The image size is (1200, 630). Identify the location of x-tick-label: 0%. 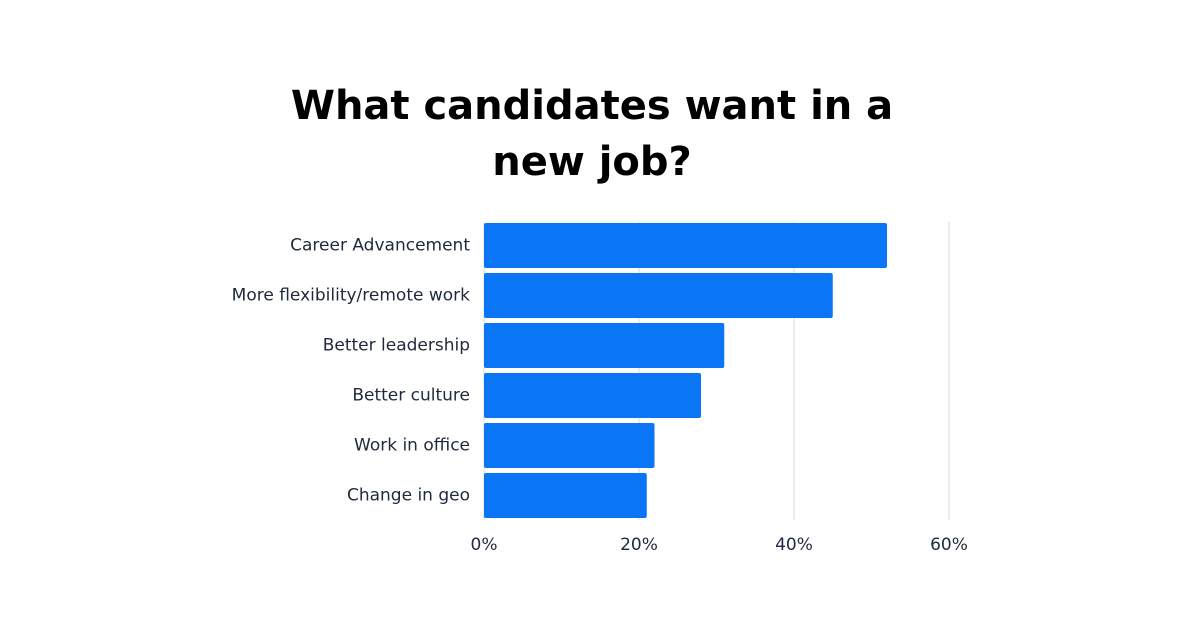
(484, 545).